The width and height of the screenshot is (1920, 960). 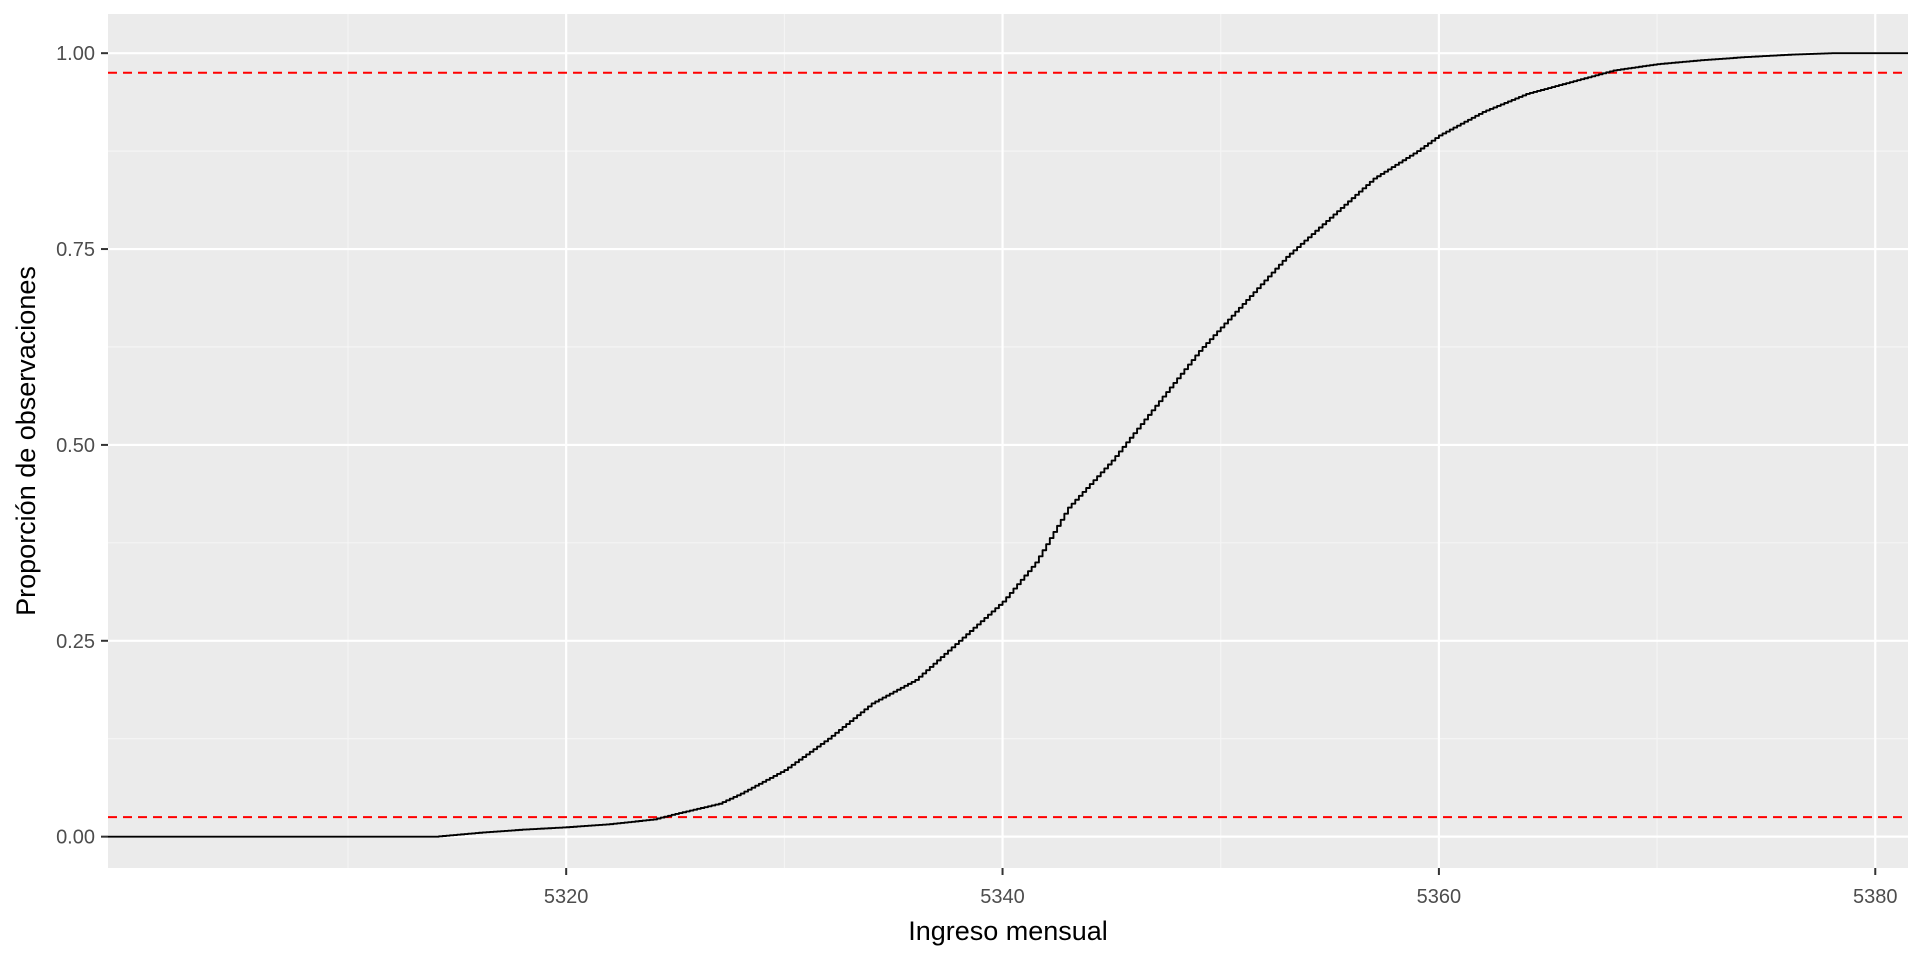 I want to click on y-tick-label: 0.00, so click(x=75, y=838).